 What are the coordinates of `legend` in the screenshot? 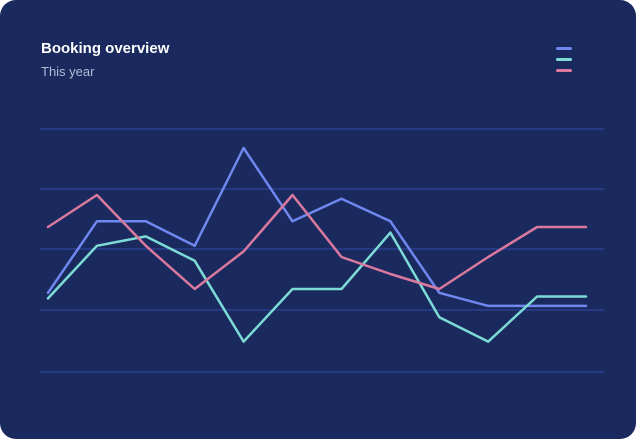 It's located at (564, 62).